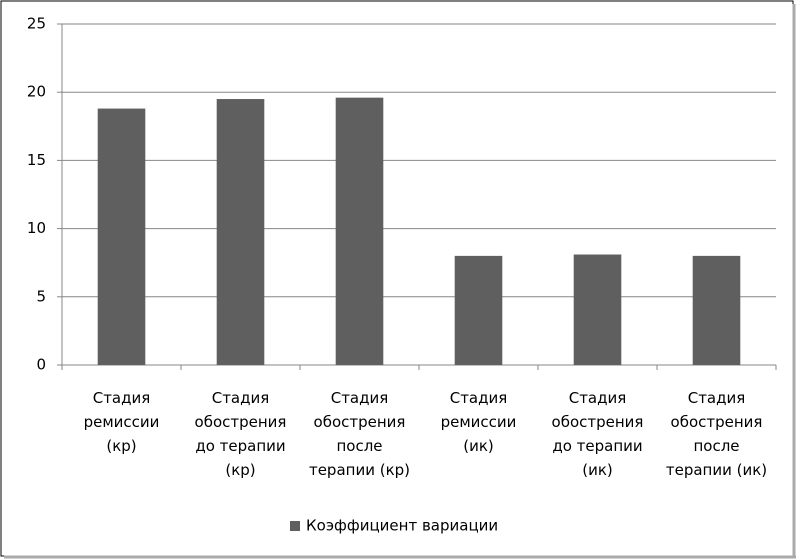  I want to click on legend-swatch, so click(295, 526).